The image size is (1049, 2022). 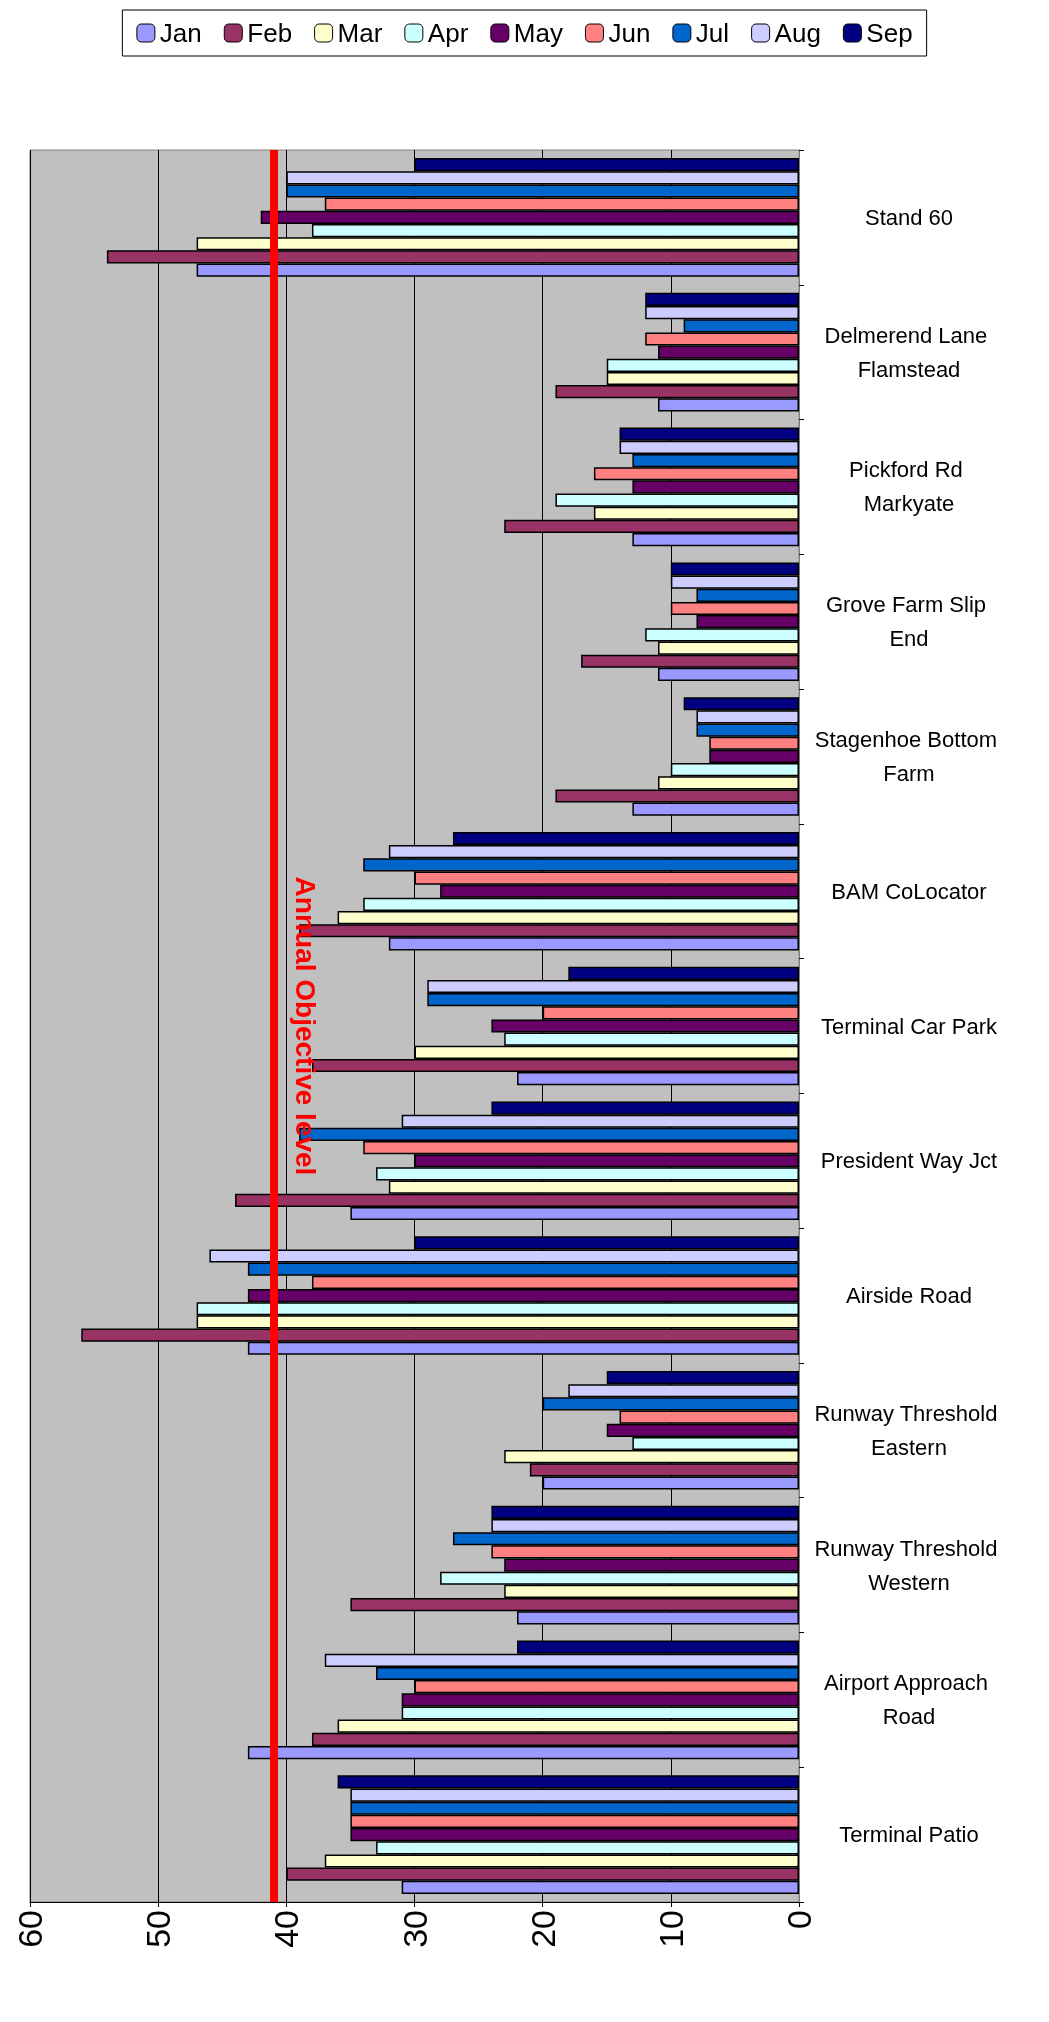 What do you see at coordinates (286, 1929) in the screenshot?
I see `x-tick-label: 40` at bounding box center [286, 1929].